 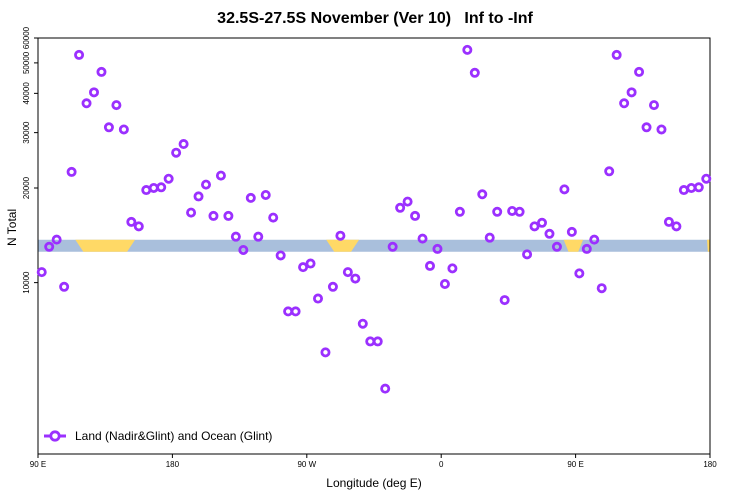 I want to click on legend-label: Land (Nadir&Glint) and Ocean (Glint), so click(x=173, y=436).